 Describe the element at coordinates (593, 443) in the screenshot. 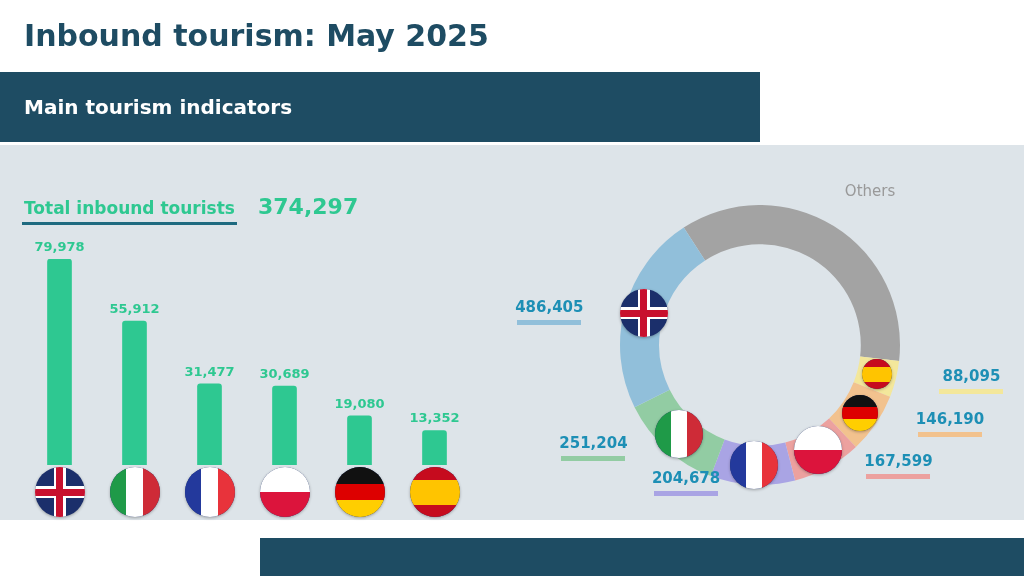

I see `data-label: 251,204` at that location.